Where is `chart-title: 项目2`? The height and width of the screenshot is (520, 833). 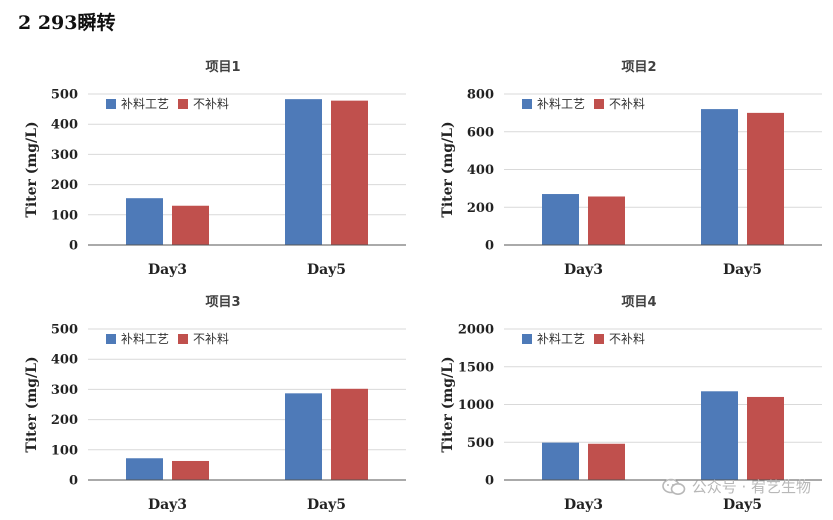 chart-title: 项目2 is located at coordinates (638, 67).